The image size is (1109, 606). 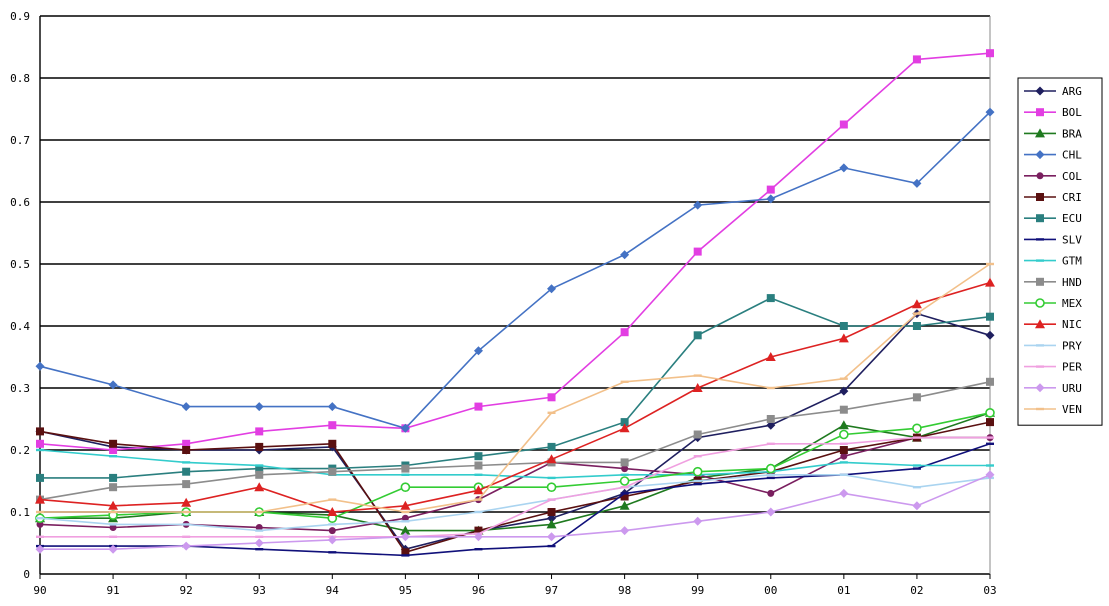 I want to click on legend-label: SLV, so click(x=1072, y=239).